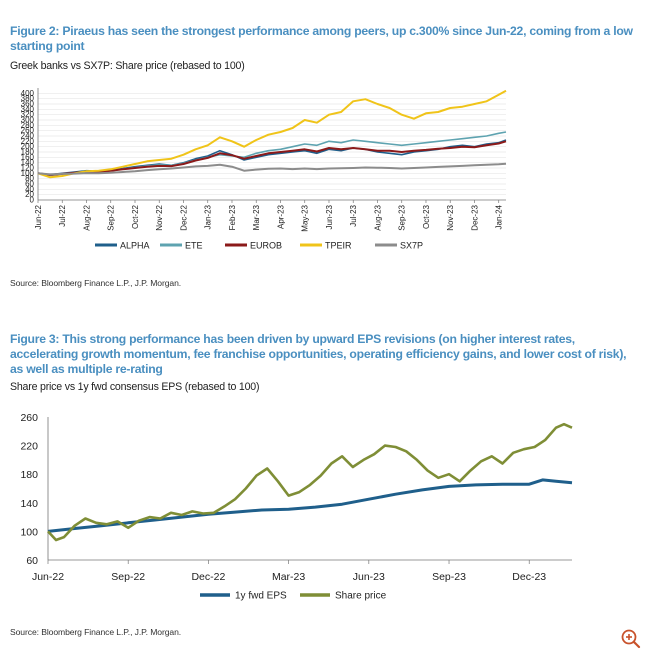 This screenshot has width=650, height=658. What do you see at coordinates (28, 125) in the screenshot?
I see `y-tick-label: 280` at bounding box center [28, 125].